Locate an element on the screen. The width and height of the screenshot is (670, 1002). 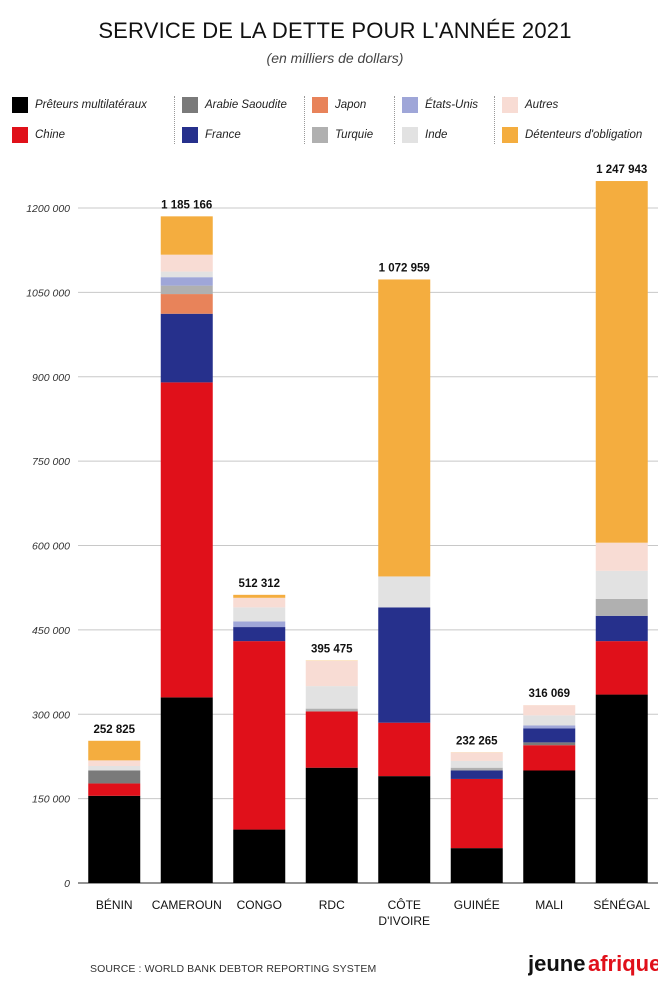
legend-item: Arabie Saoudite is located at coordinates (234, 105).